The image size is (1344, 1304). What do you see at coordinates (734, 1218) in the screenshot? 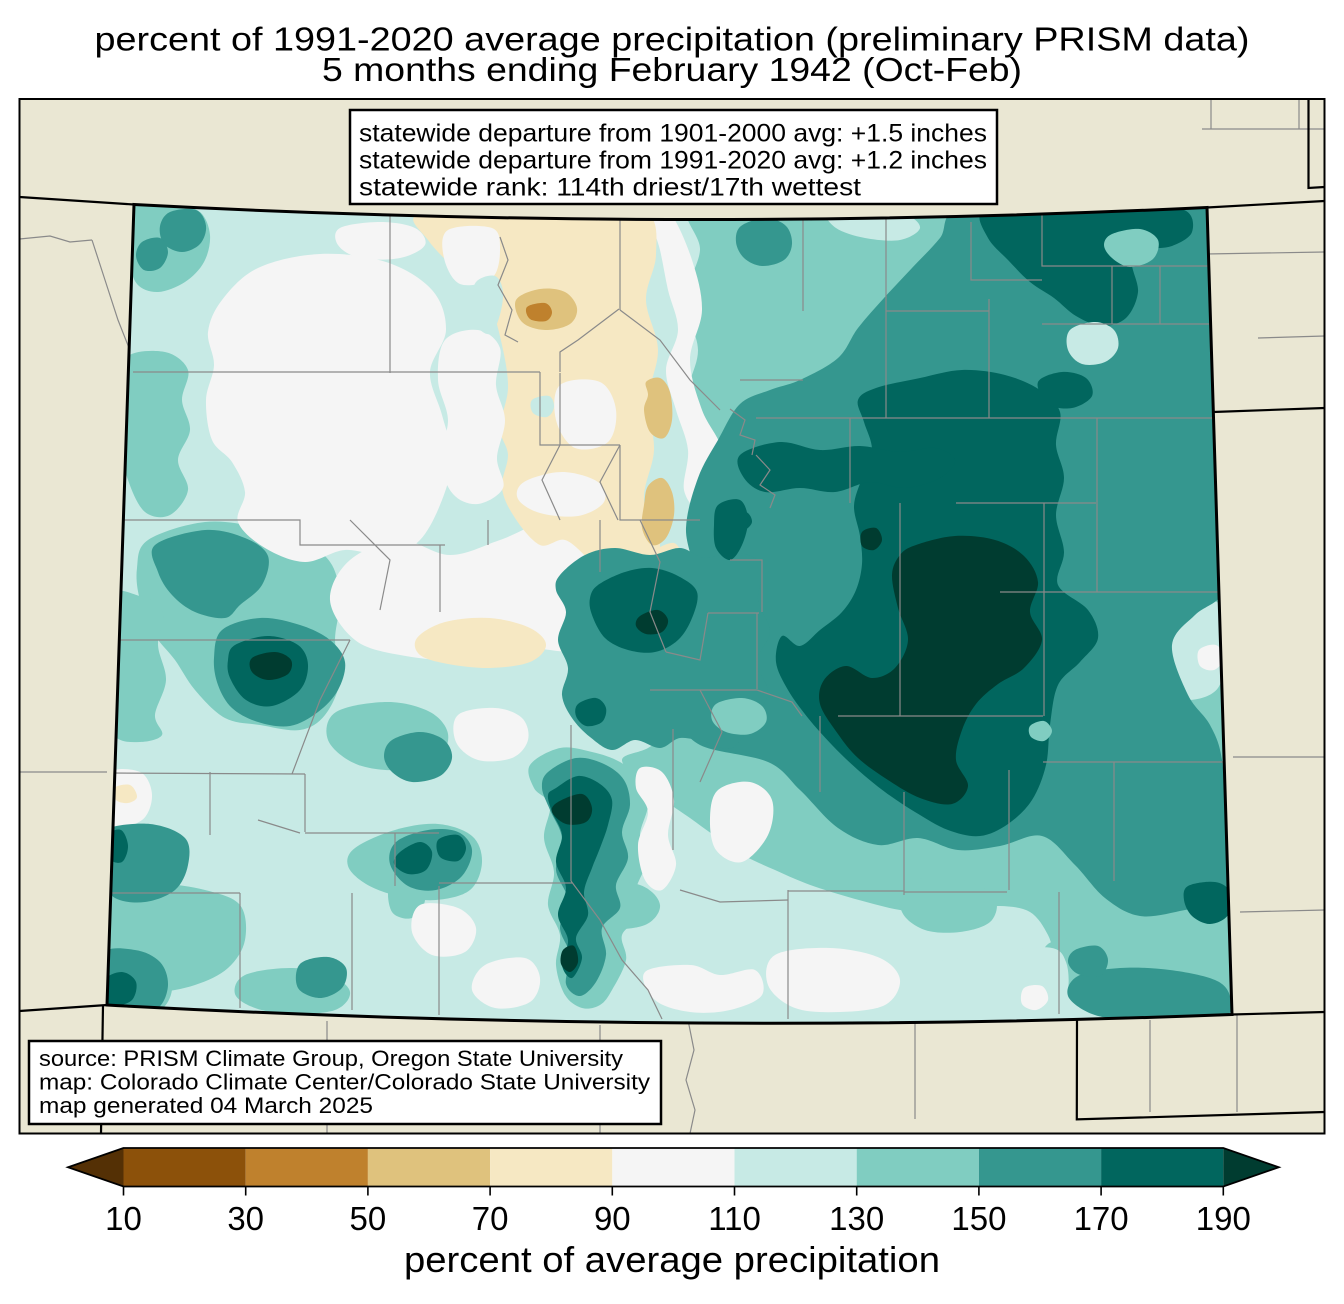
I see `svg-text: 110` at bounding box center [734, 1218].